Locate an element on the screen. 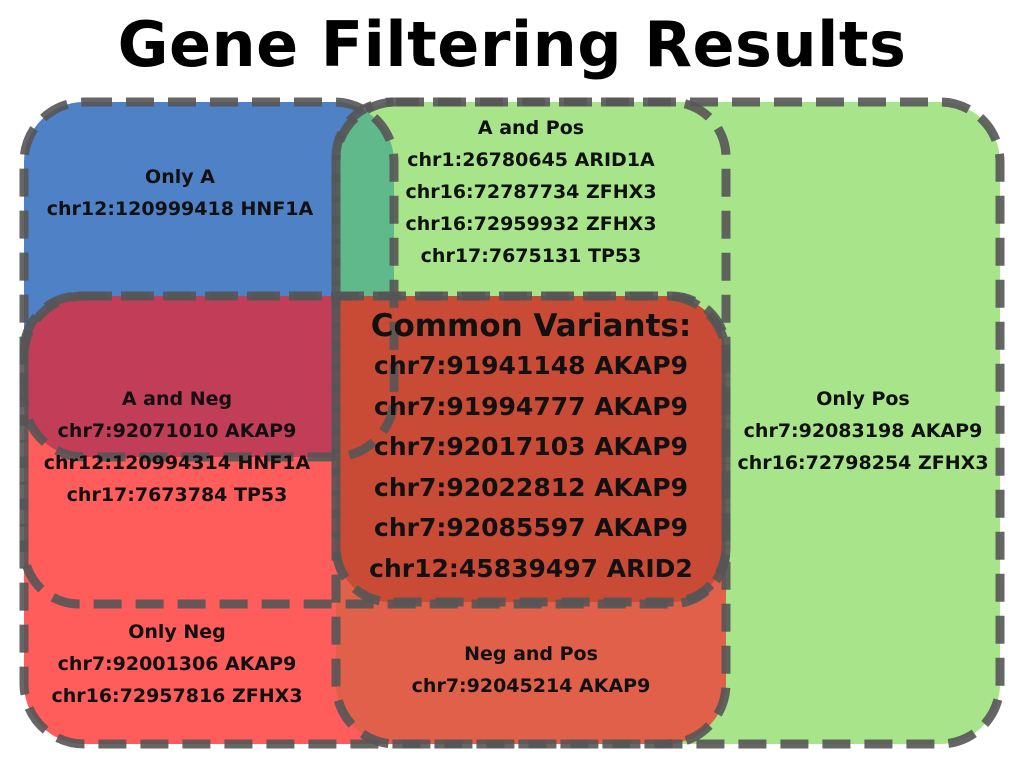 The height and width of the screenshot is (768, 1024). variant-item: chr16:72787734 ZFHX3 is located at coordinates (531, 192).